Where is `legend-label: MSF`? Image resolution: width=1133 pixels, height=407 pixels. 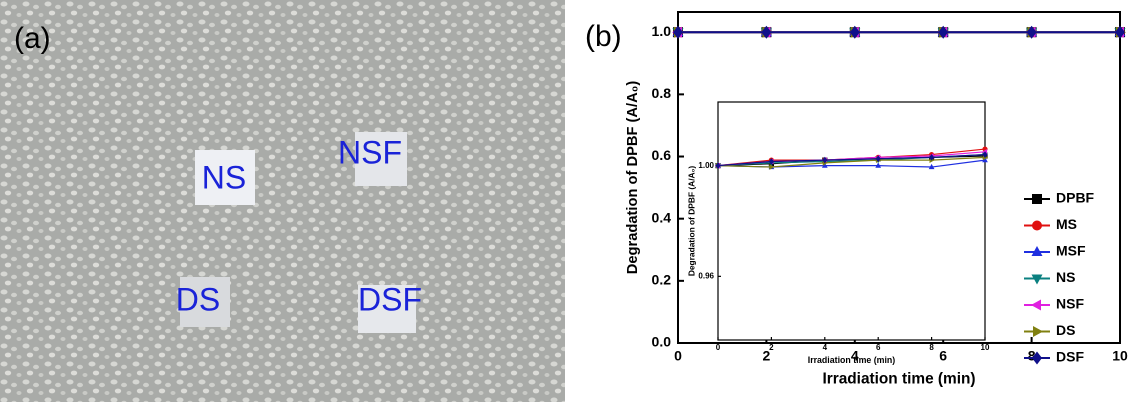
legend-label: MSF is located at coordinates (1071, 251).